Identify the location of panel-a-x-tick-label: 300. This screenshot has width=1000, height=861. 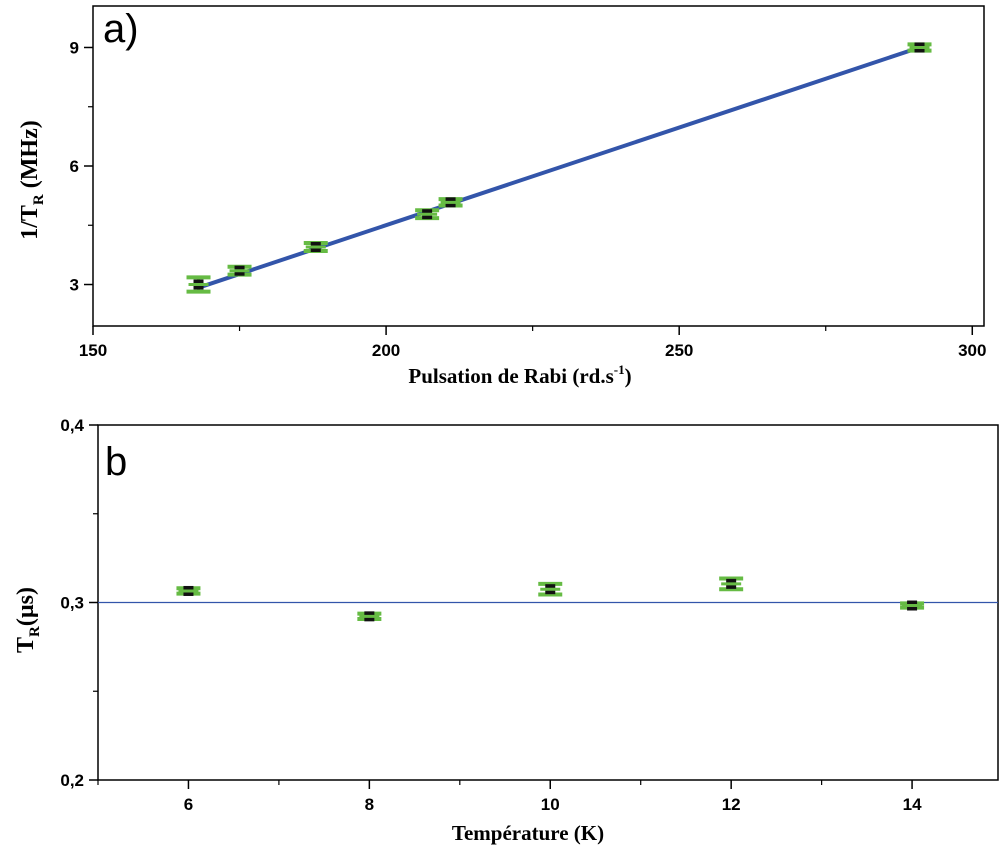
(972, 350).